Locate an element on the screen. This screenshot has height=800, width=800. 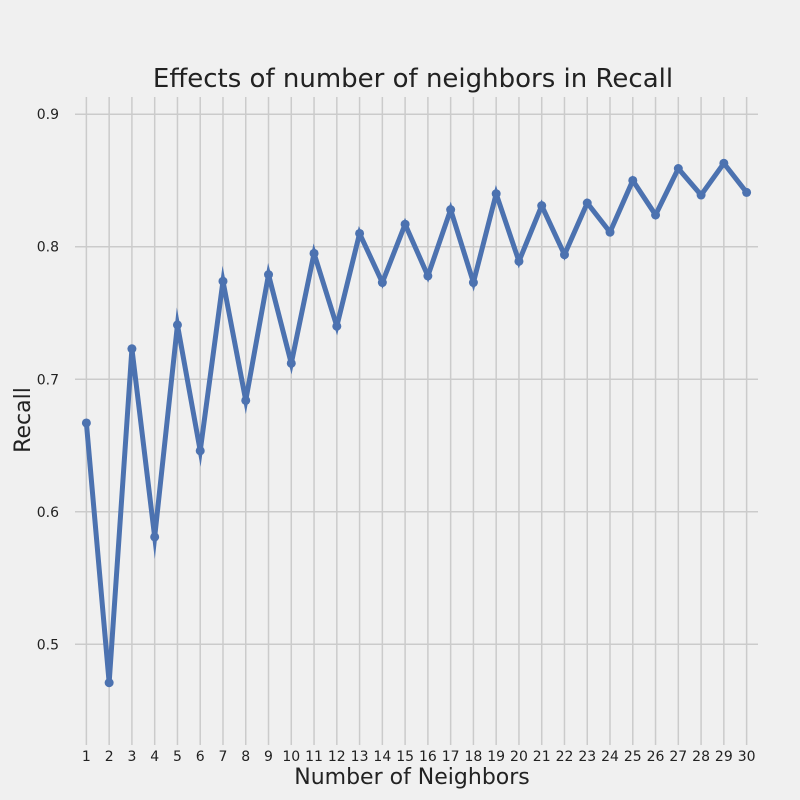
x-tick-label: 11 is located at coordinates (314, 757).